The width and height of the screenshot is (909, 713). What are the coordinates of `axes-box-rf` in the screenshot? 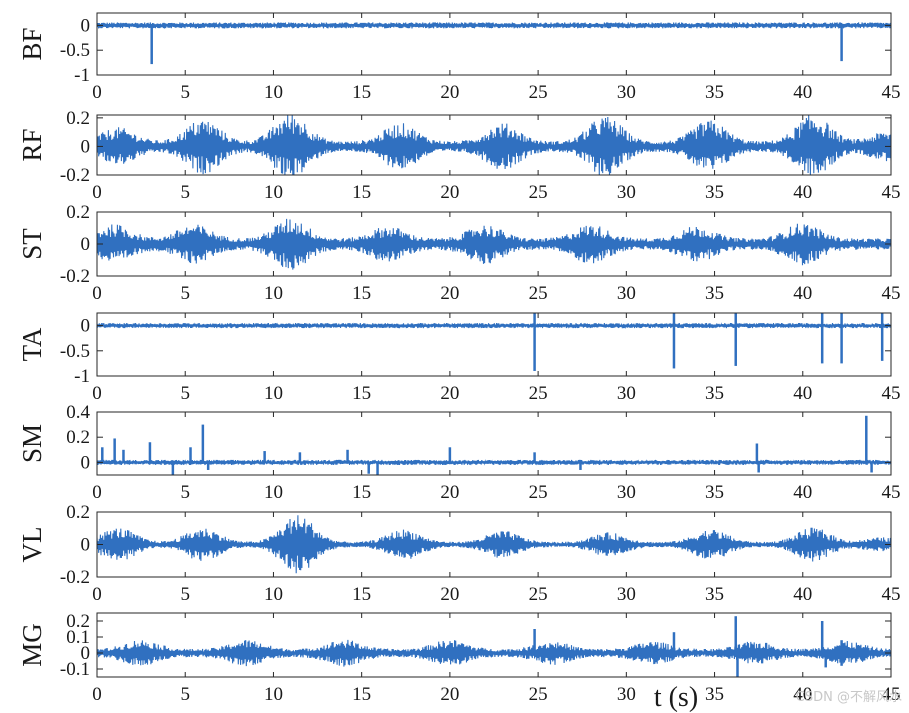 It's located at (494, 145).